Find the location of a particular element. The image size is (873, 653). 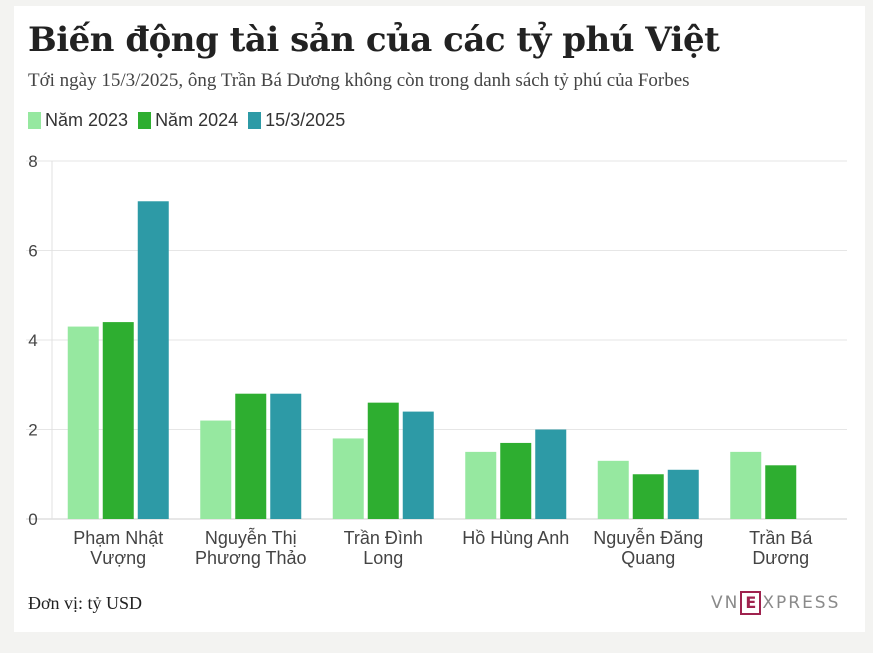

y-tick-label: 2 is located at coordinates (32, 430).